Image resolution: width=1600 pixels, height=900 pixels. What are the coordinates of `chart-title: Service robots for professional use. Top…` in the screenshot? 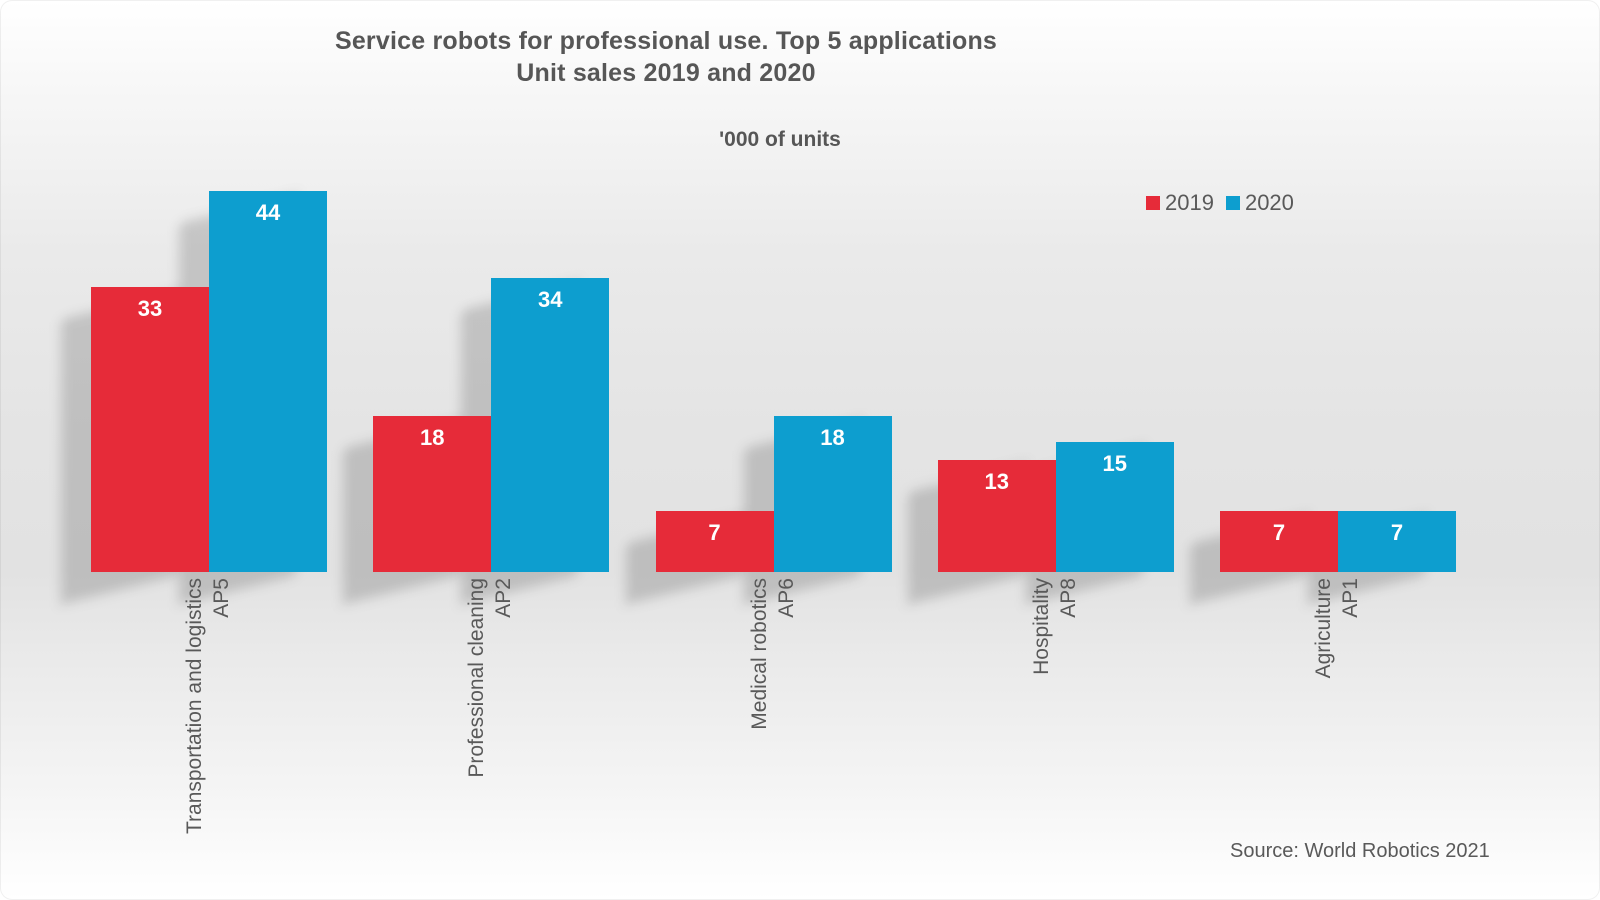 It's located at (666, 41).